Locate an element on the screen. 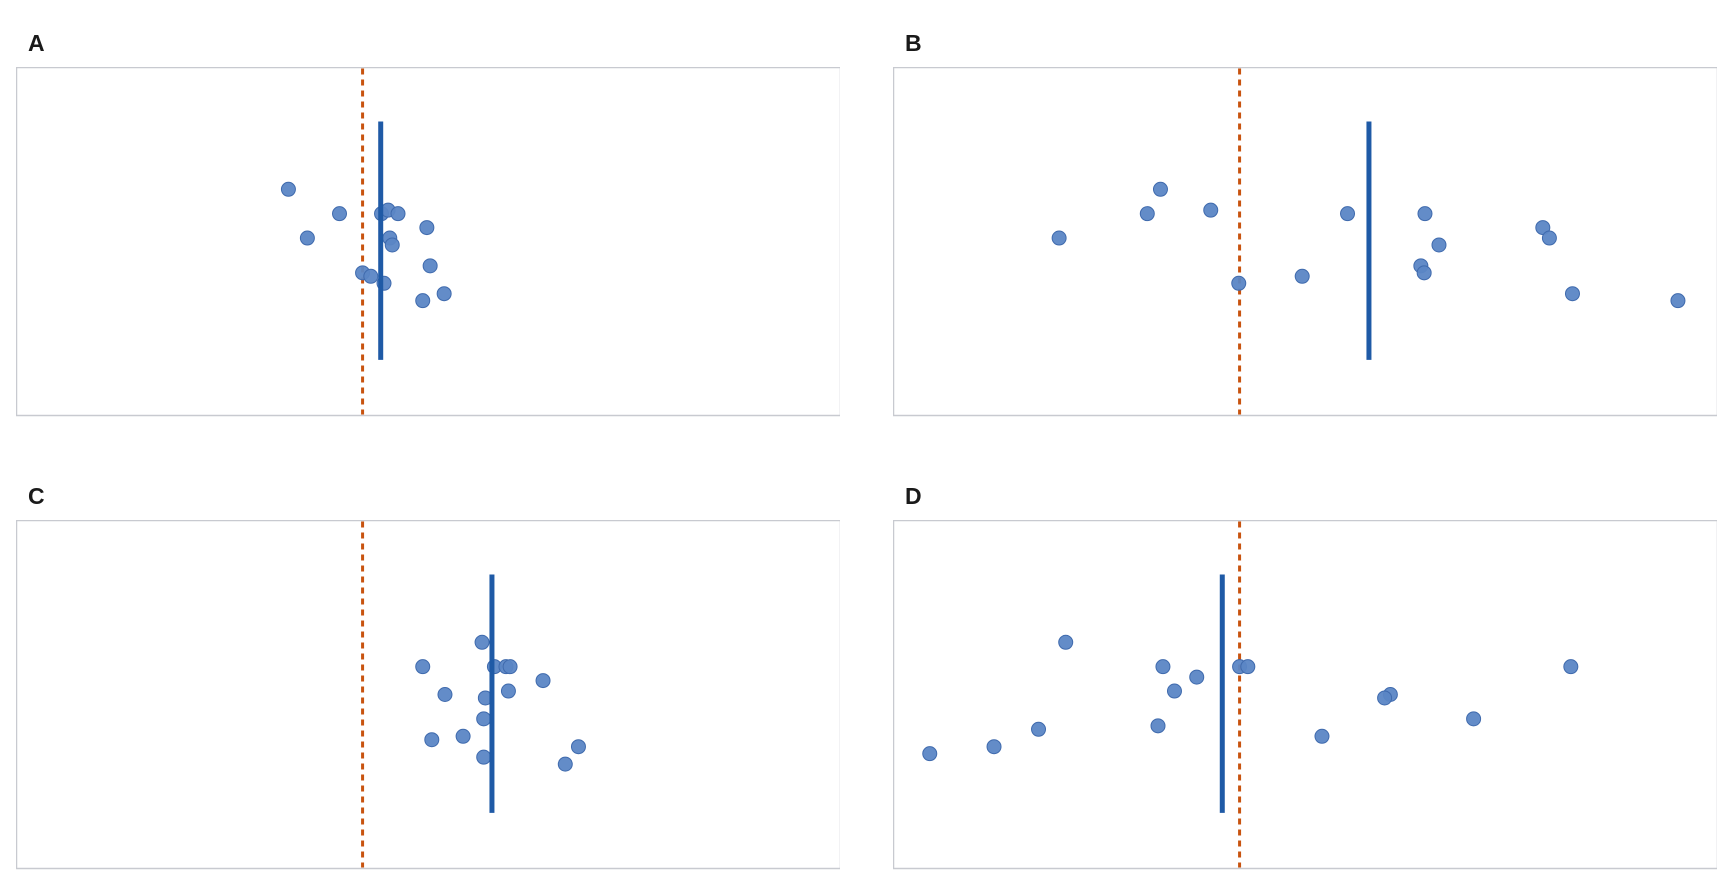  panel-label: D is located at coordinates (913, 496).